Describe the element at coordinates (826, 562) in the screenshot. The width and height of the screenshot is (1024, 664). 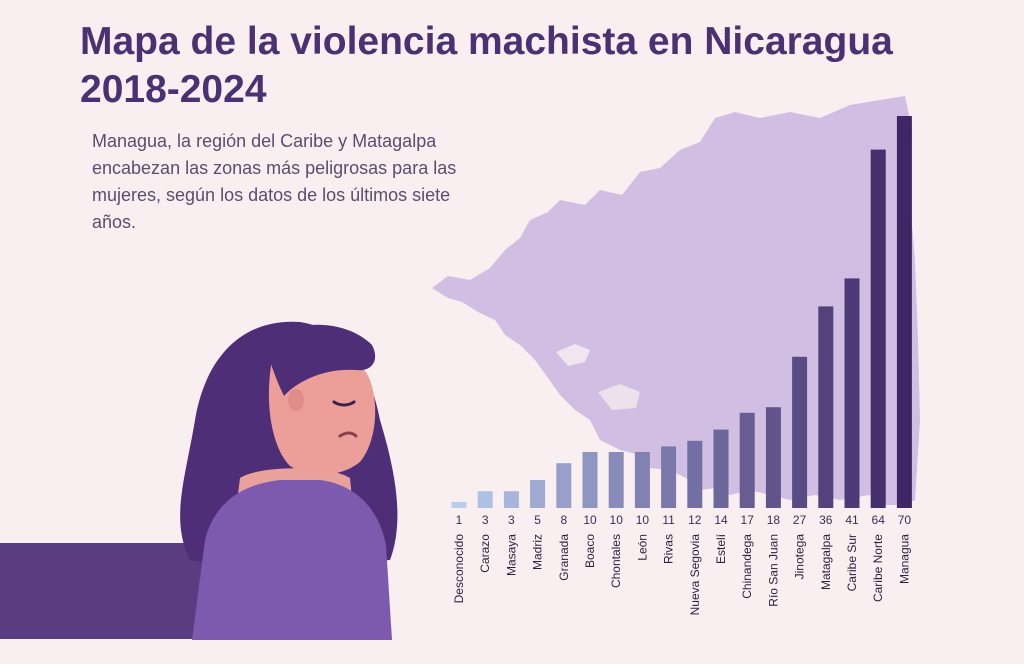
I see `category-label: Matagalpa` at that location.